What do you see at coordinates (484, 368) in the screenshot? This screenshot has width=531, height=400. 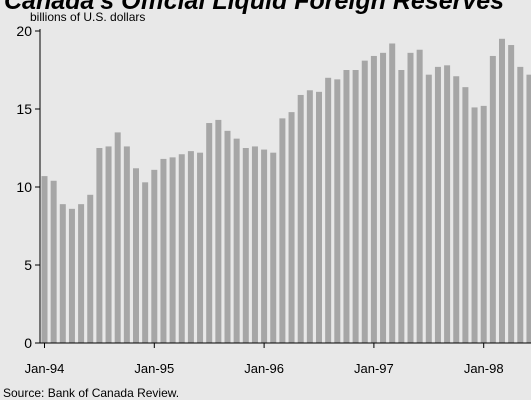 I see `x-tick-label-Jan-98: Jan-98` at bounding box center [484, 368].